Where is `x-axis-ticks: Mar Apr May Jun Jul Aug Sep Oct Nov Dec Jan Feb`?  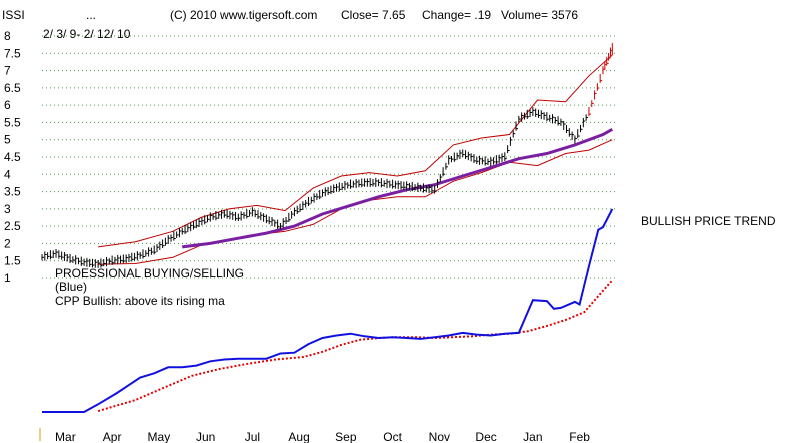 x-axis-ticks: Mar Apr May Jun Jul Aug Sep Oct Nov Dec Jan Feb is located at coordinates (314, 435).